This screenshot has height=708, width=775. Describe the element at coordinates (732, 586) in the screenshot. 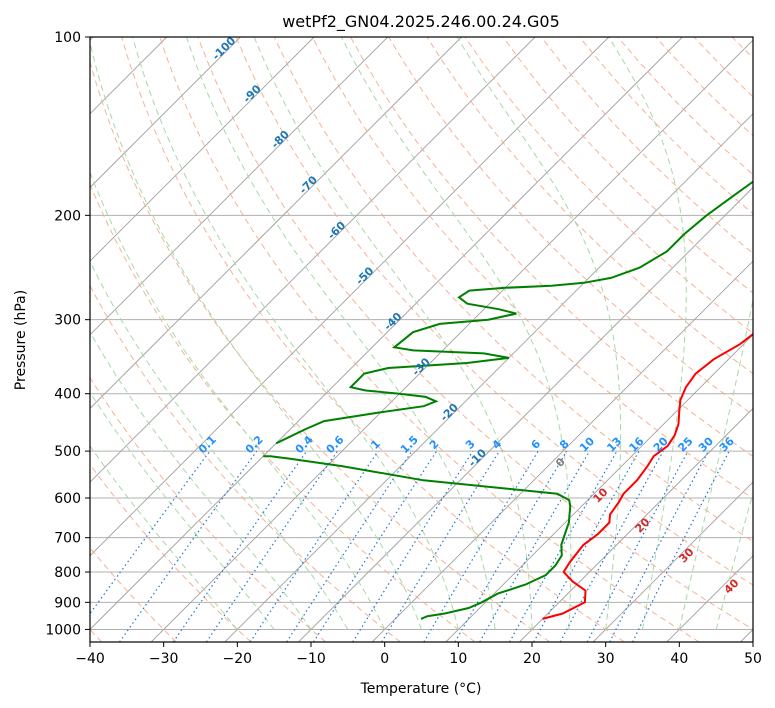

I see `moist-adiabat-label: 40` at that location.